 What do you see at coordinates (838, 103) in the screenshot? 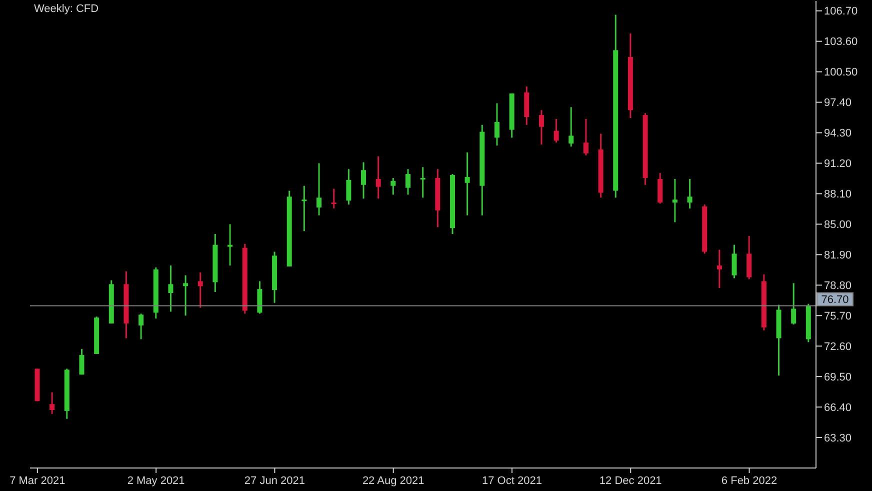
I see `y-tick-label: 97.40` at bounding box center [838, 103].